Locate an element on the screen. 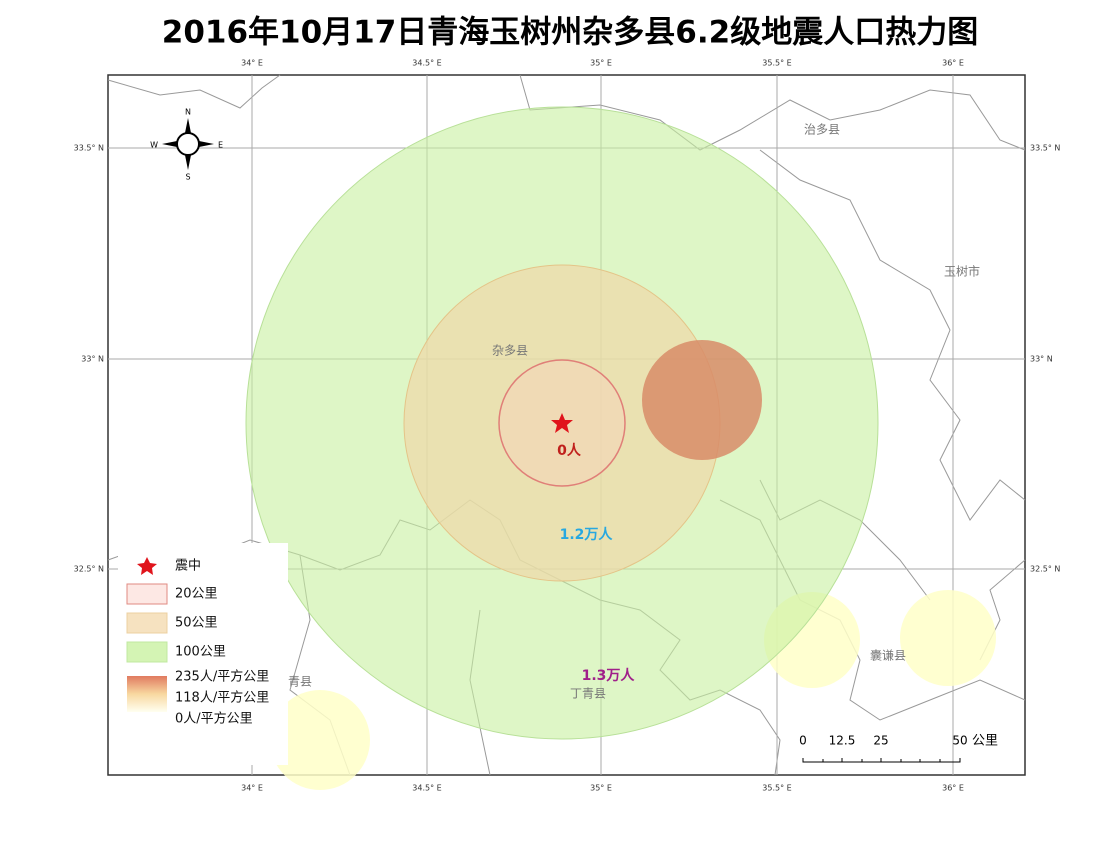 This screenshot has height=850, width=1100. scale-label: 0 is located at coordinates (803, 741).